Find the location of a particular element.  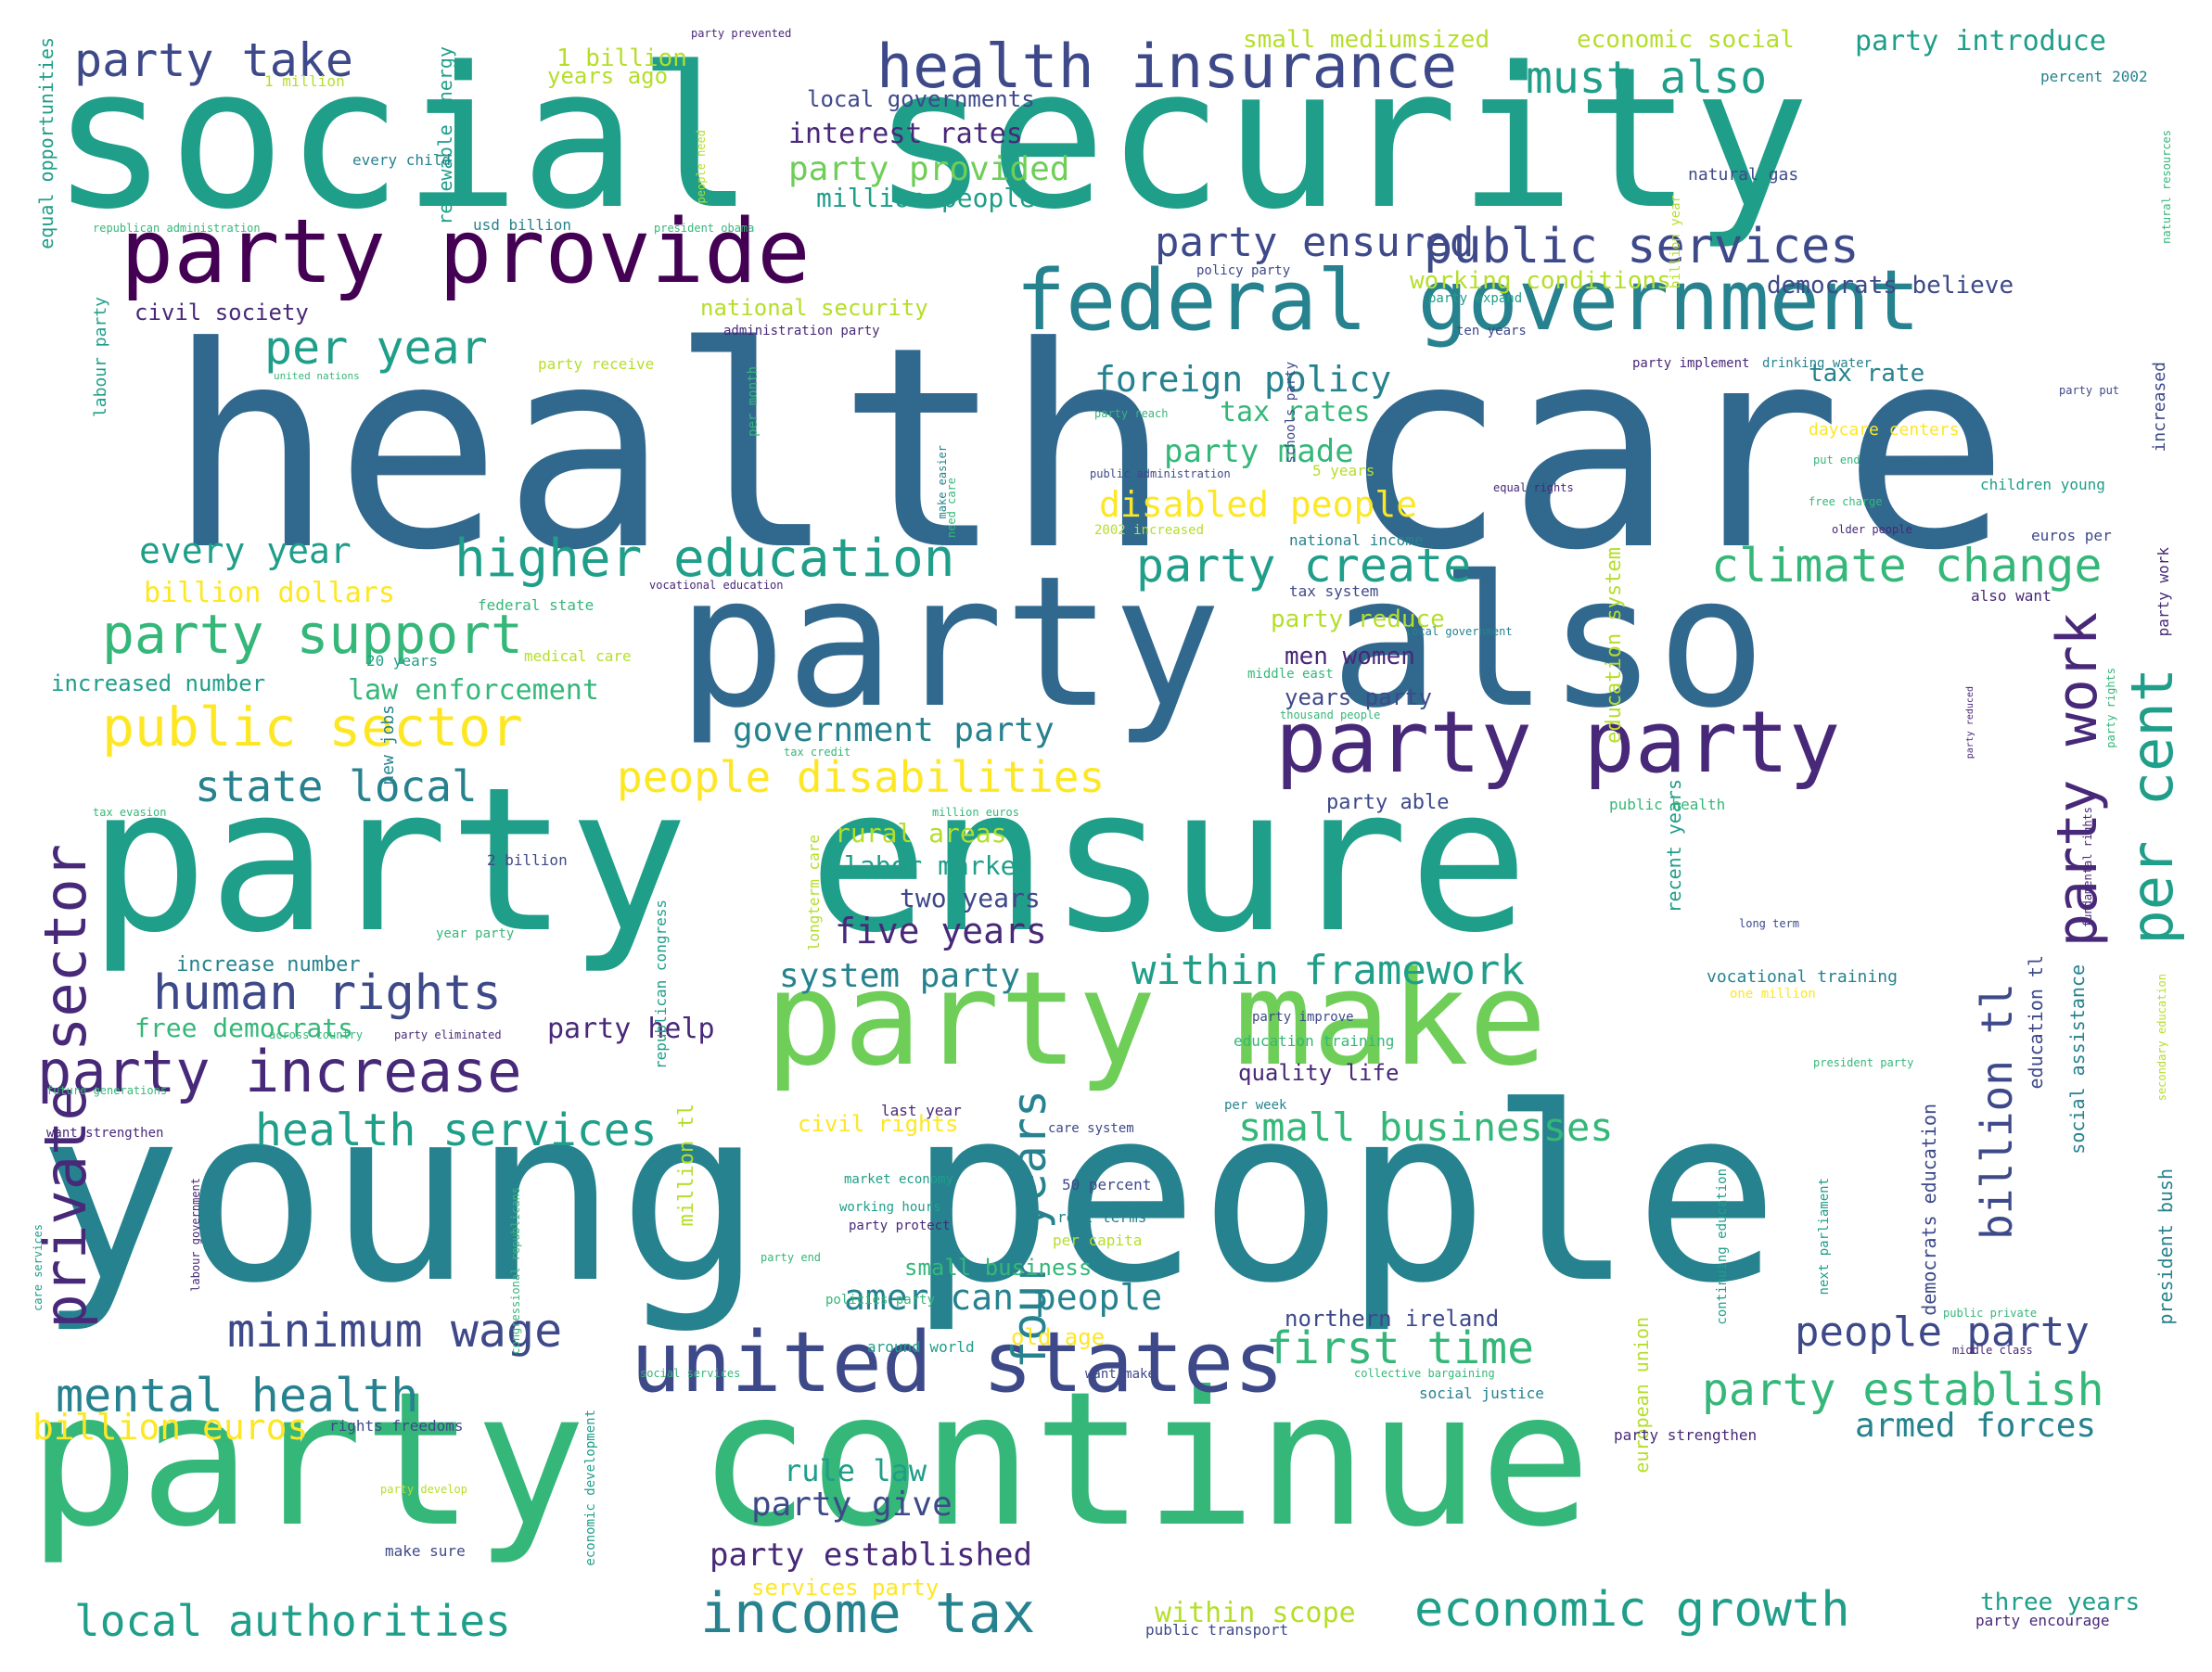

word-123: party put is located at coordinates (2089, 390).